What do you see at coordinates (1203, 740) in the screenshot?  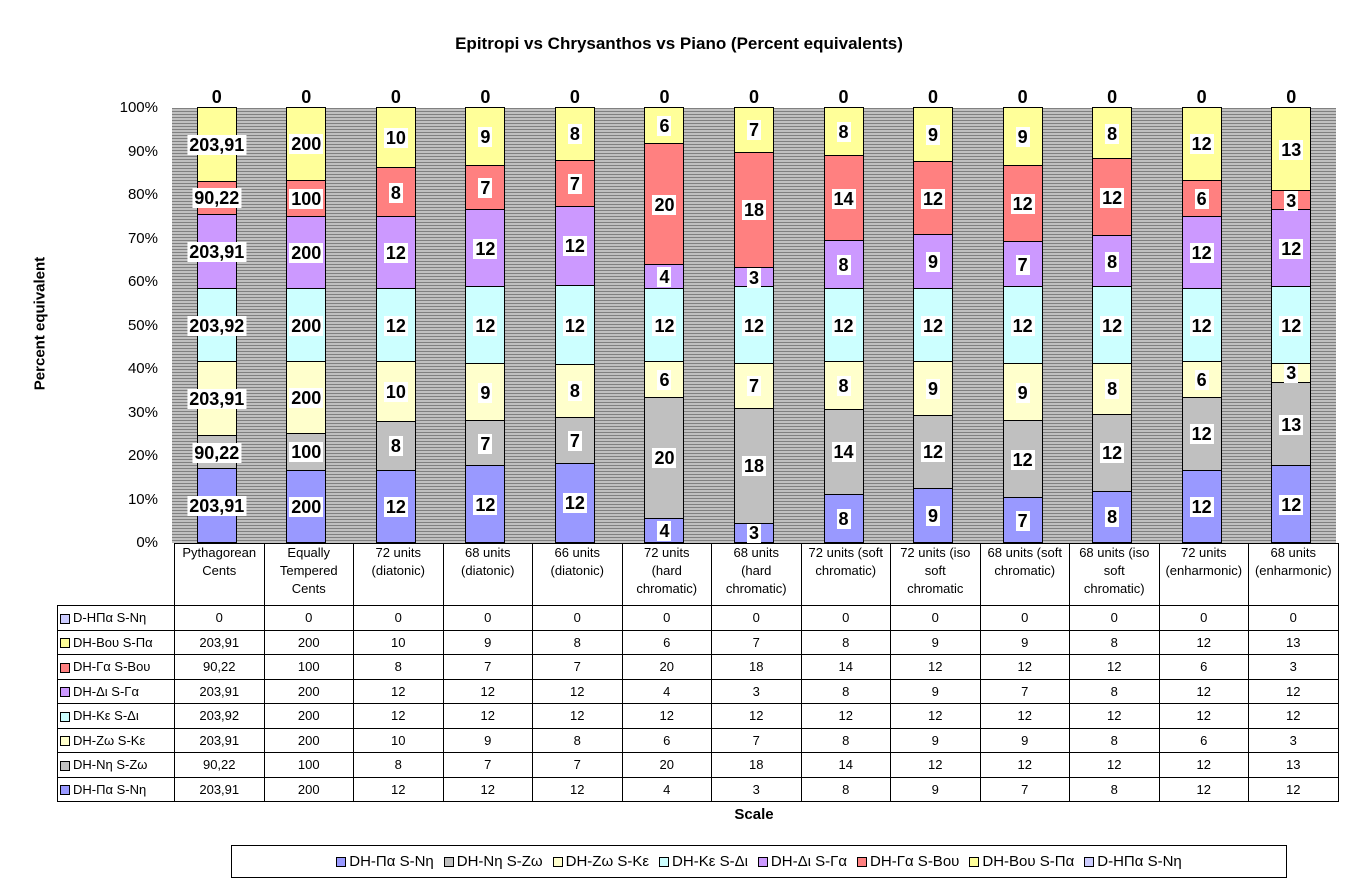 I see `table-cell: 6` at bounding box center [1203, 740].